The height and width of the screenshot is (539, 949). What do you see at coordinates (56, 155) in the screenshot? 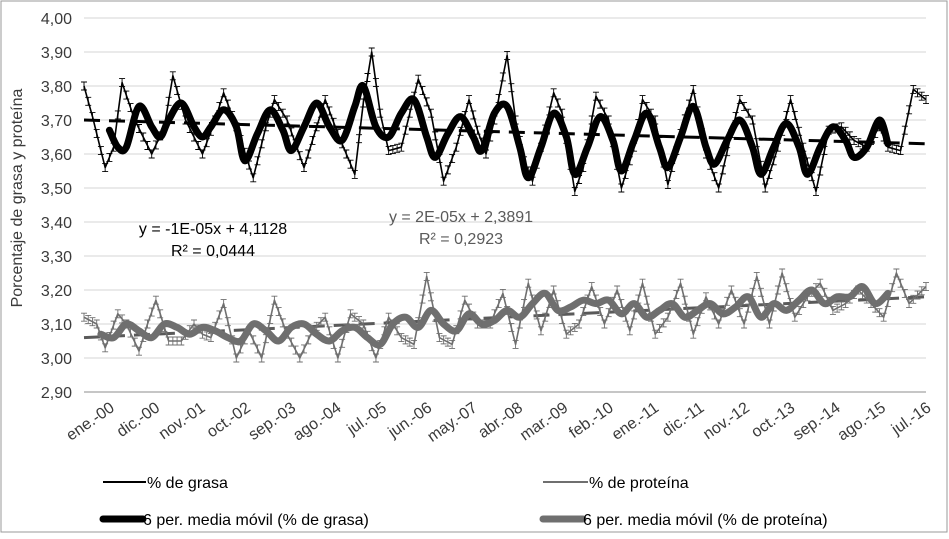
I see `y-tick-label: 3,60` at bounding box center [56, 155].